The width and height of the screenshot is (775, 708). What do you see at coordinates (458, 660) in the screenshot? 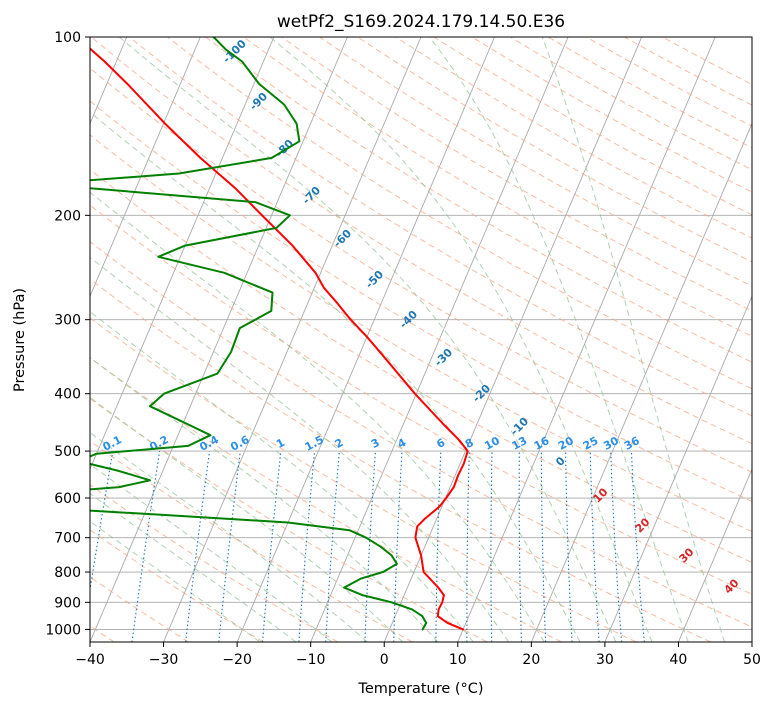
I see `x-tick-label: 10` at bounding box center [458, 660].